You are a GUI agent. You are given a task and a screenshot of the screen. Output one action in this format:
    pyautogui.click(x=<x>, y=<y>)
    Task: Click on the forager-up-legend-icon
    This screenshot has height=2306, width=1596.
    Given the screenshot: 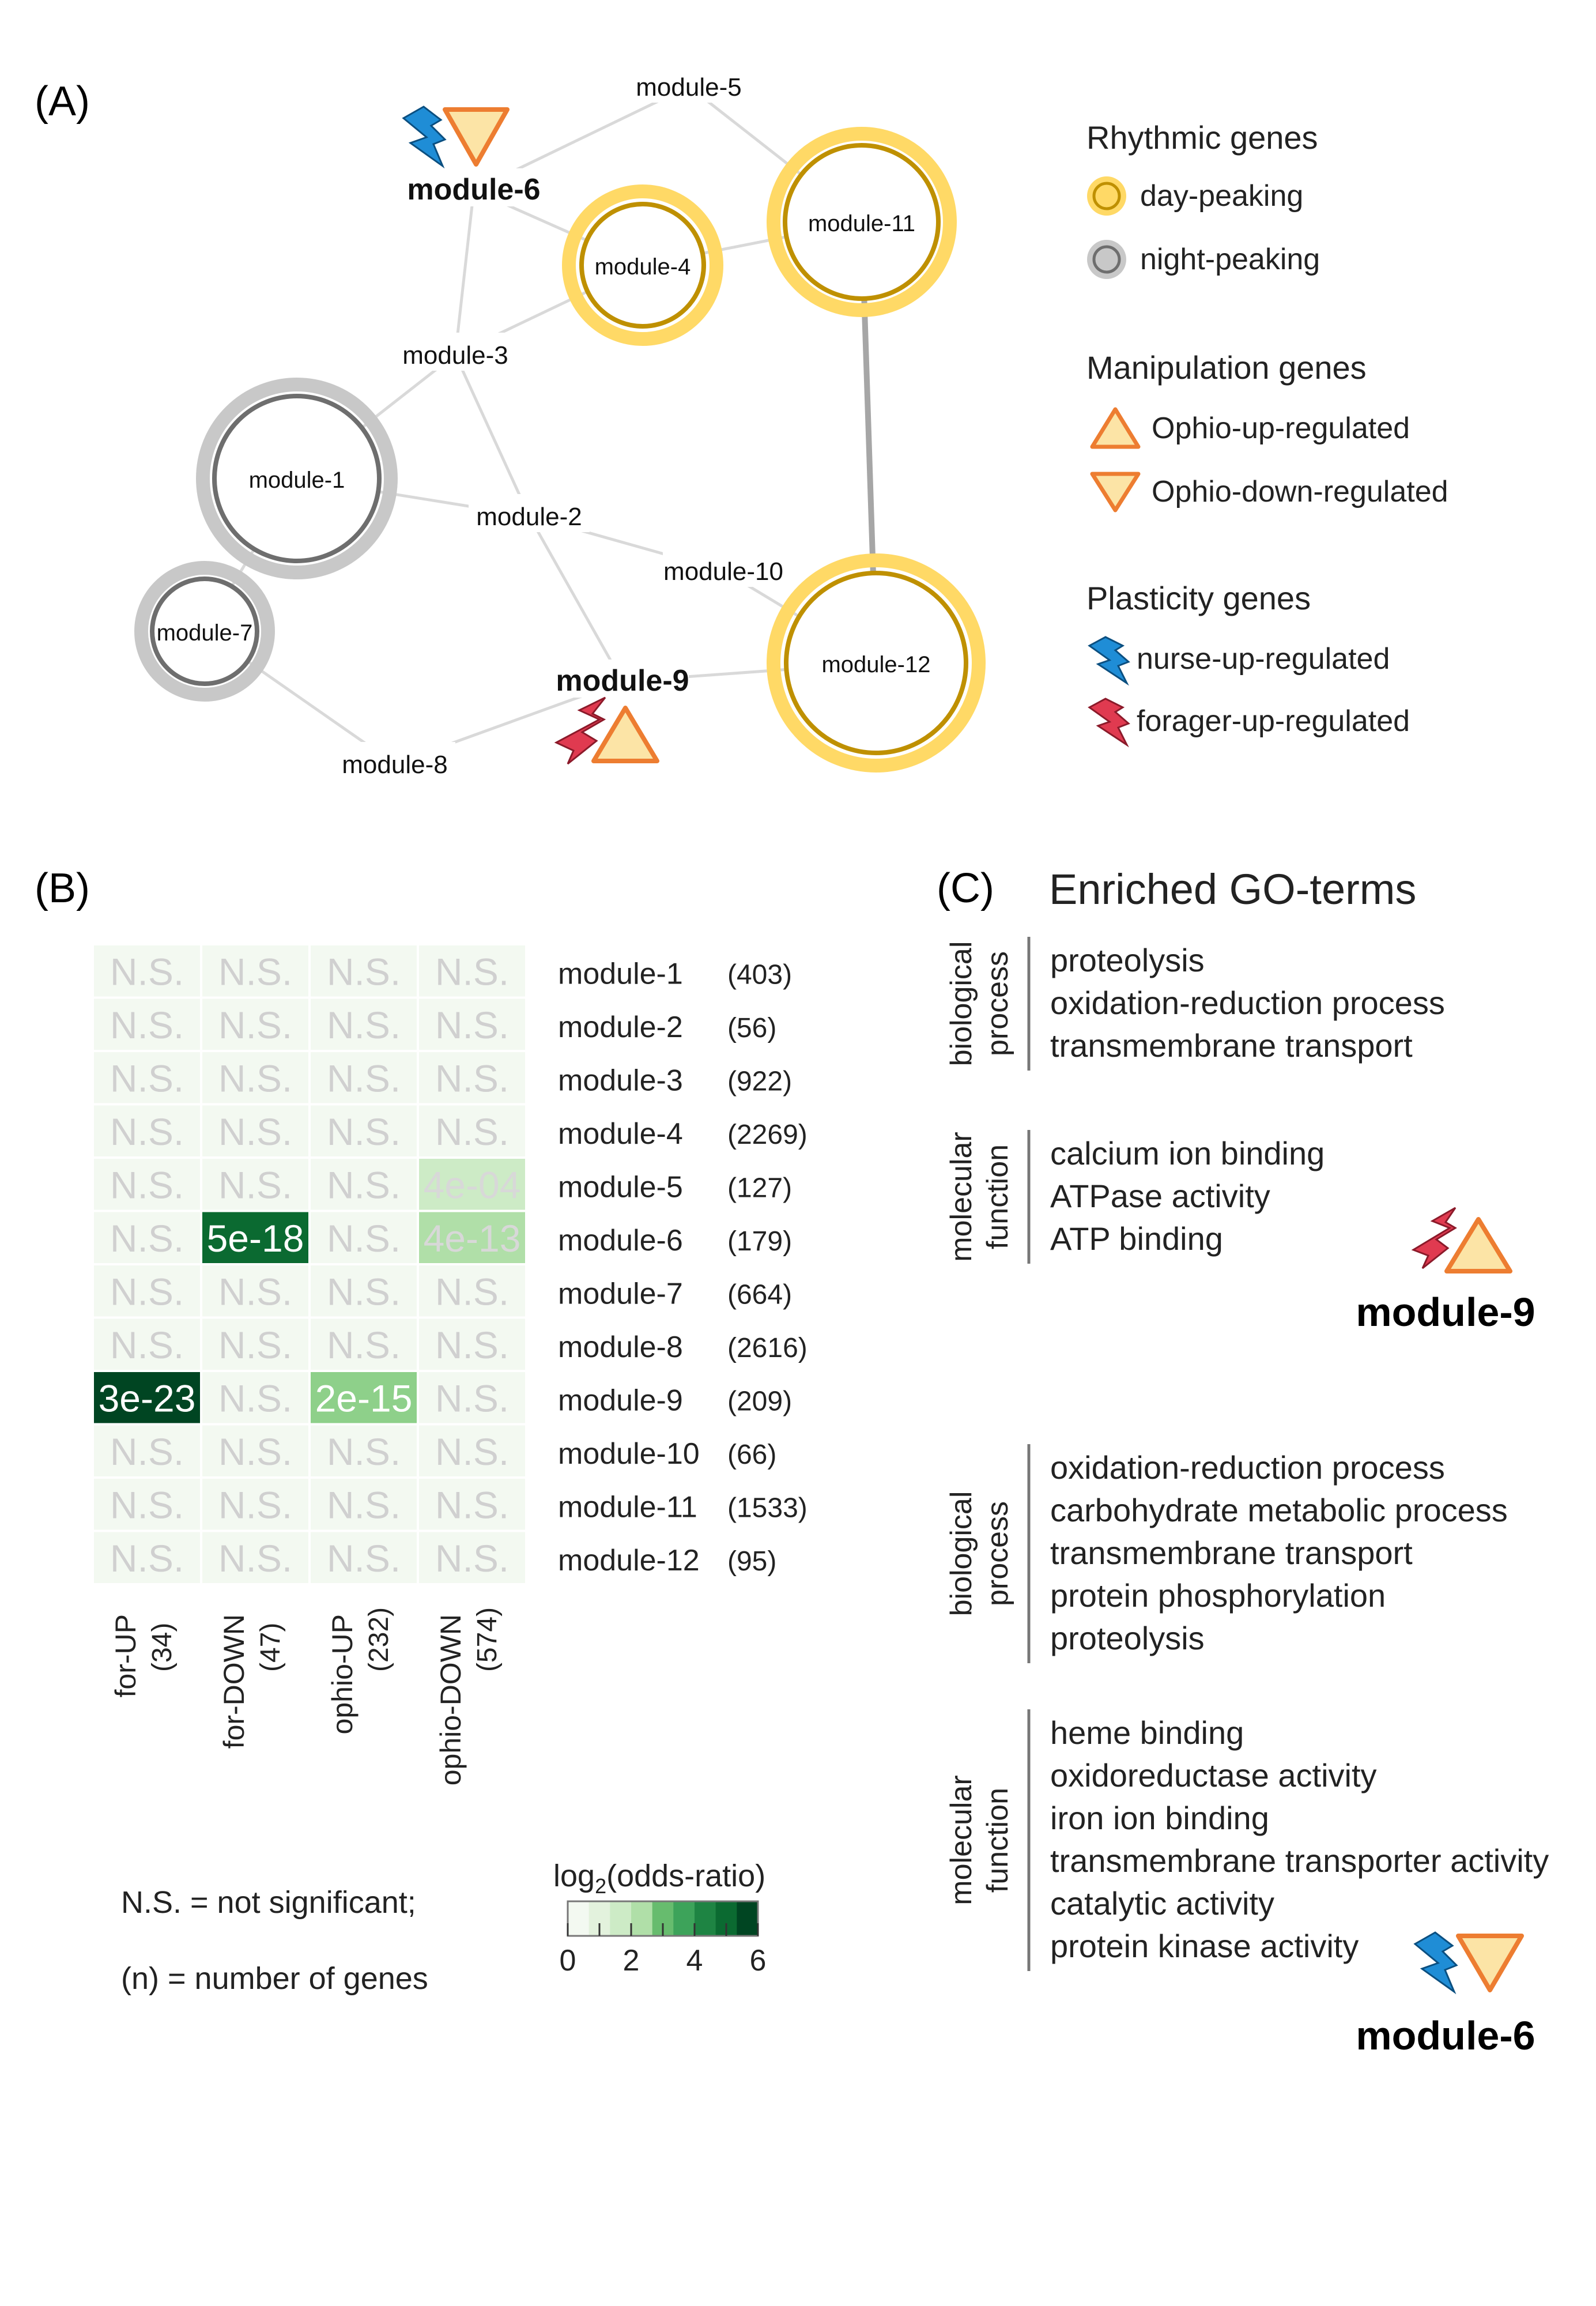 What is the action you would take?
    pyautogui.click(x=1109, y=723)
    